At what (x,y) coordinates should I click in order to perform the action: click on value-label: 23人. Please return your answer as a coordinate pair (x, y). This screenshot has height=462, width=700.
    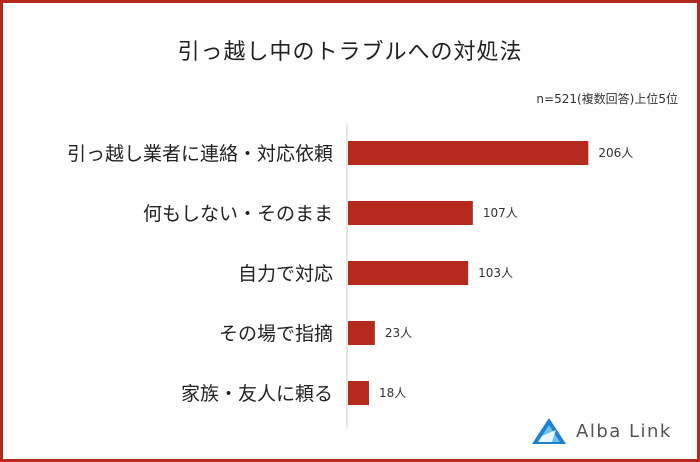
    Looking at the image, I should click on (398, 333).